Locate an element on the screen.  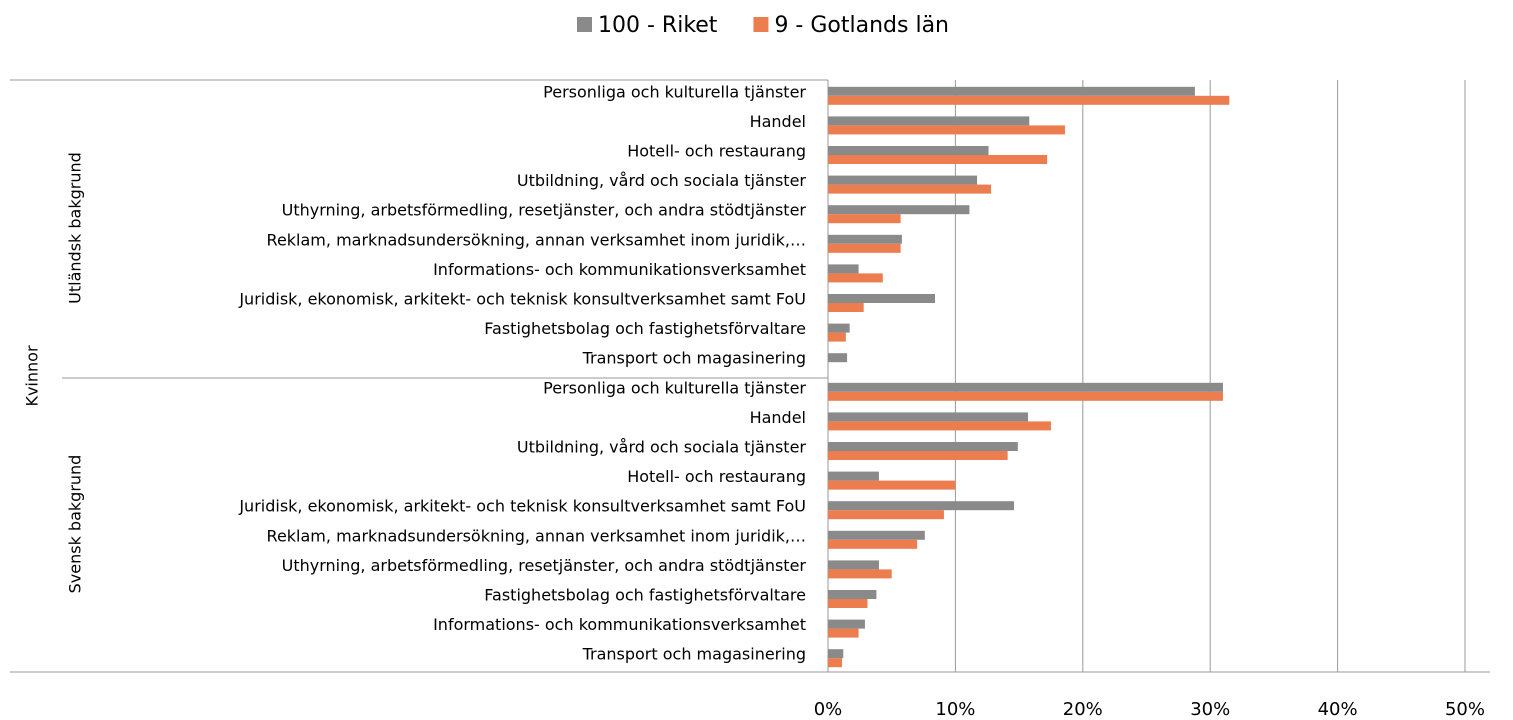
x-tick-label: 30% is located at coordinates (1210, 709).